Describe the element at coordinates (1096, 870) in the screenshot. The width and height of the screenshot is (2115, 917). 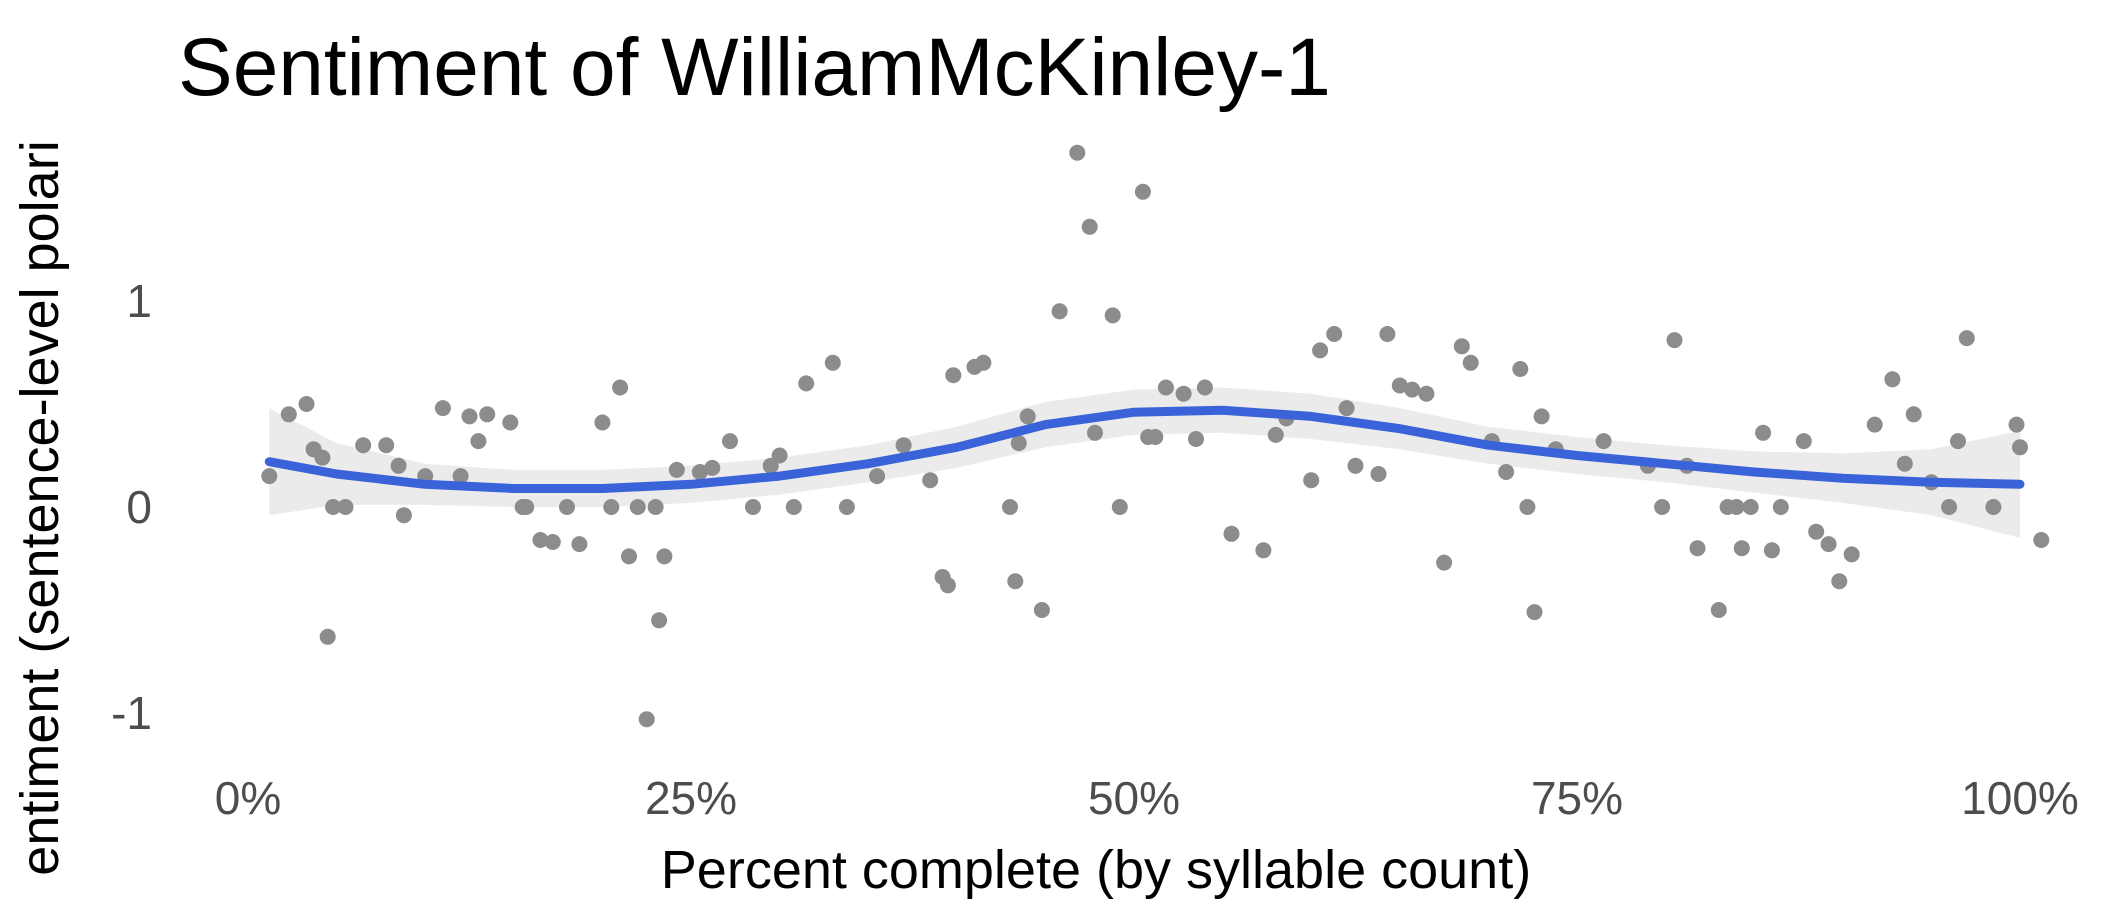
I see `x-axis-title: Percent complete (by syllable count)` at that location.